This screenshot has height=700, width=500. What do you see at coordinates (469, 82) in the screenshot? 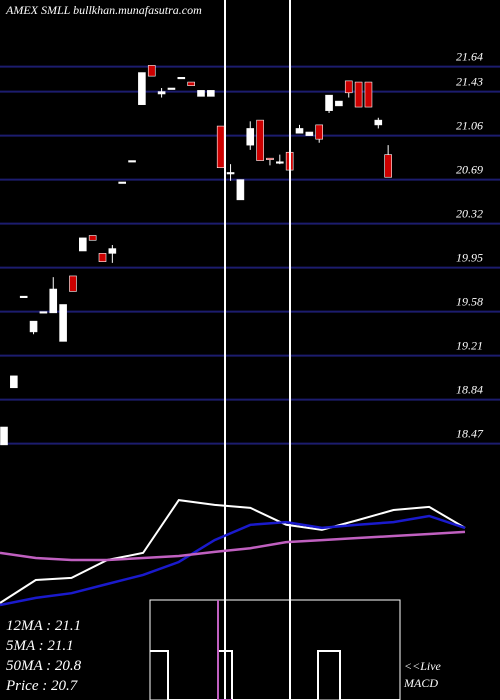
I see `y-tick-label: 21.43` at bounding box center [469, 82].